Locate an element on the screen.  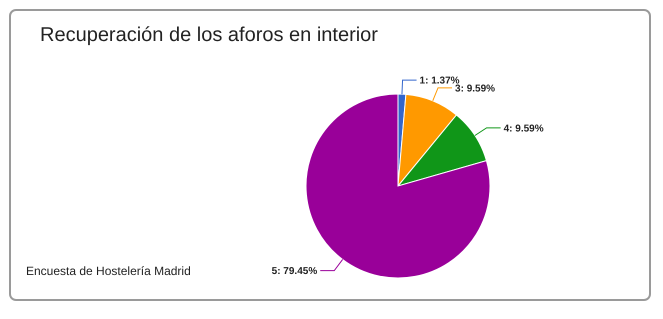
data-label: 4: 9.59% is located at coordinates (524, 128).